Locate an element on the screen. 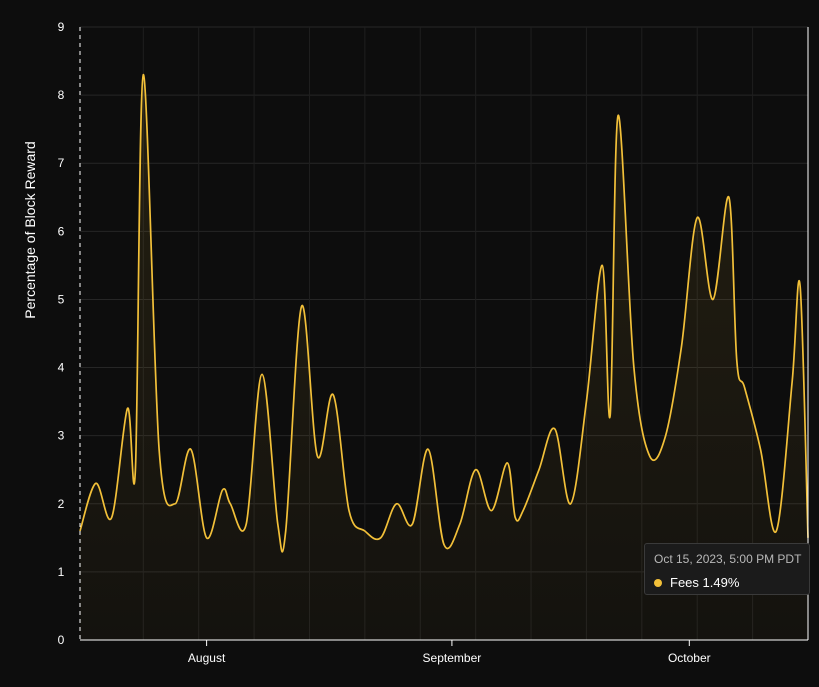  y-axis-label: Percentage of Block Reward is located at coordinates (30, 230).